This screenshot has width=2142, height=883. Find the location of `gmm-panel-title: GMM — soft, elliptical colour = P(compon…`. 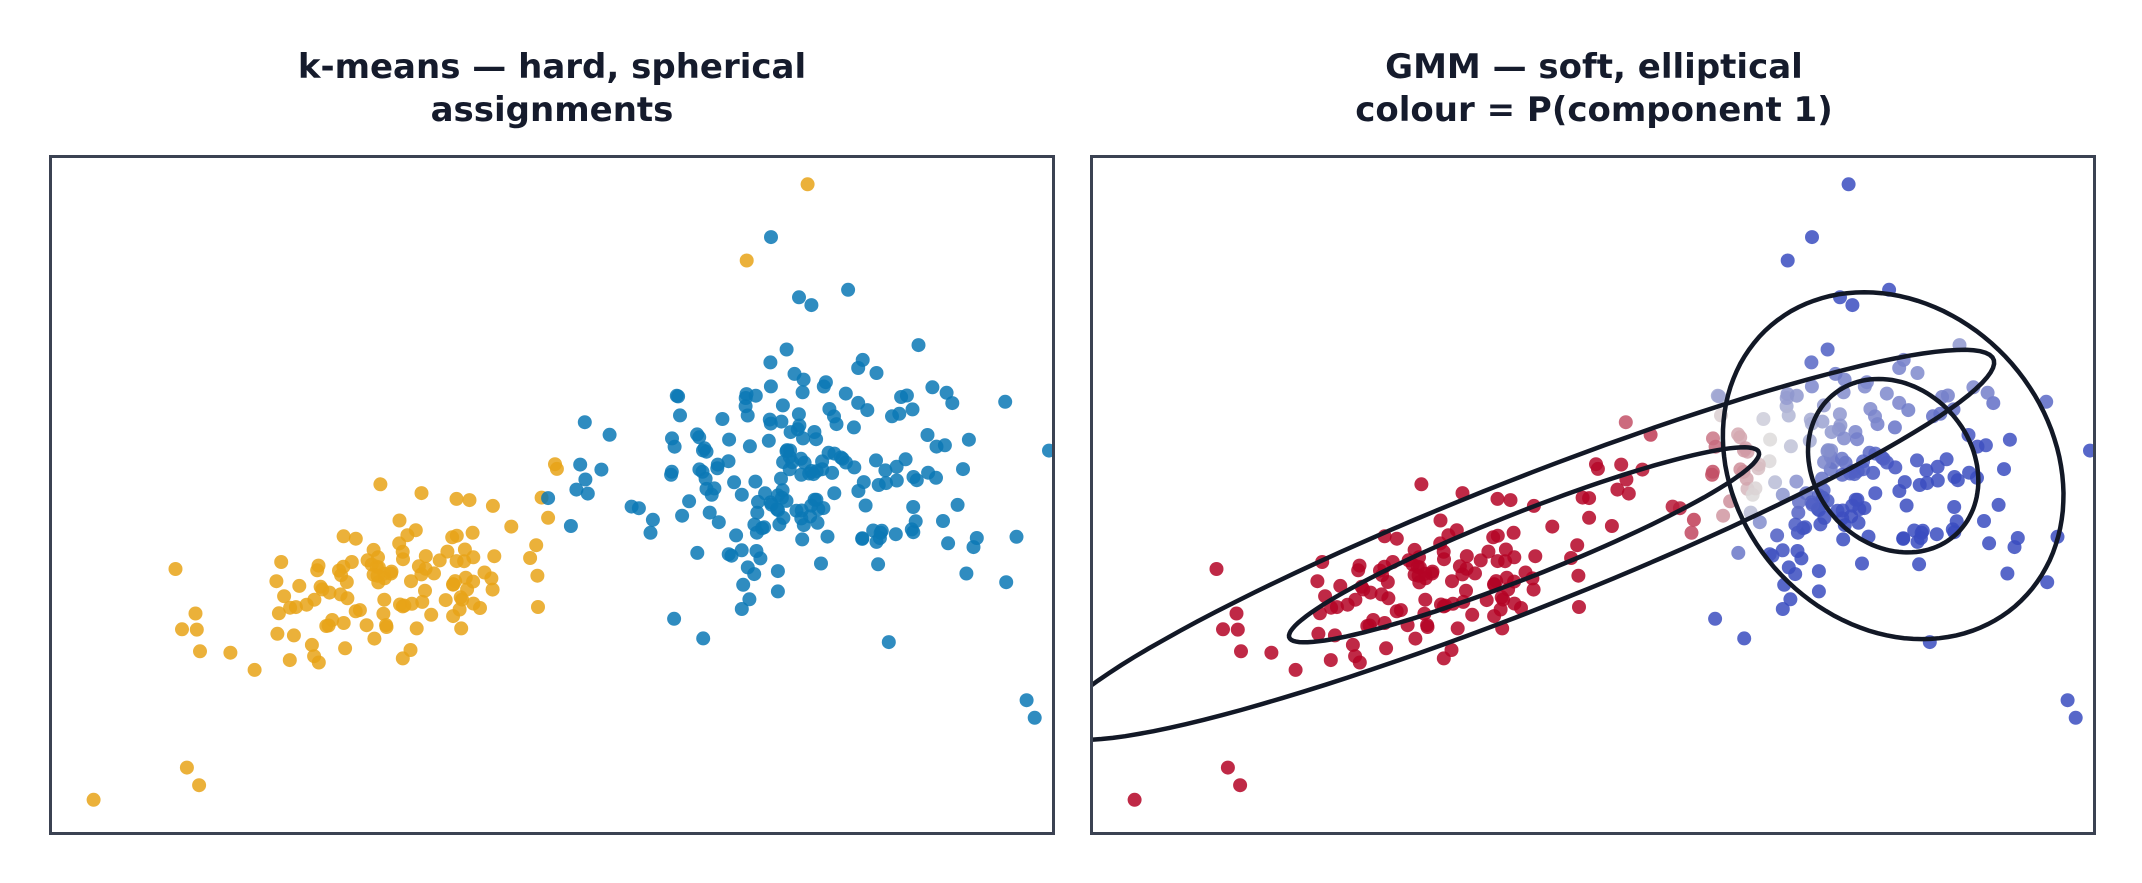

gmm-panel-title: GMM — soft, elliptical colour = P(compon… is located at coordinates (1594, 89).